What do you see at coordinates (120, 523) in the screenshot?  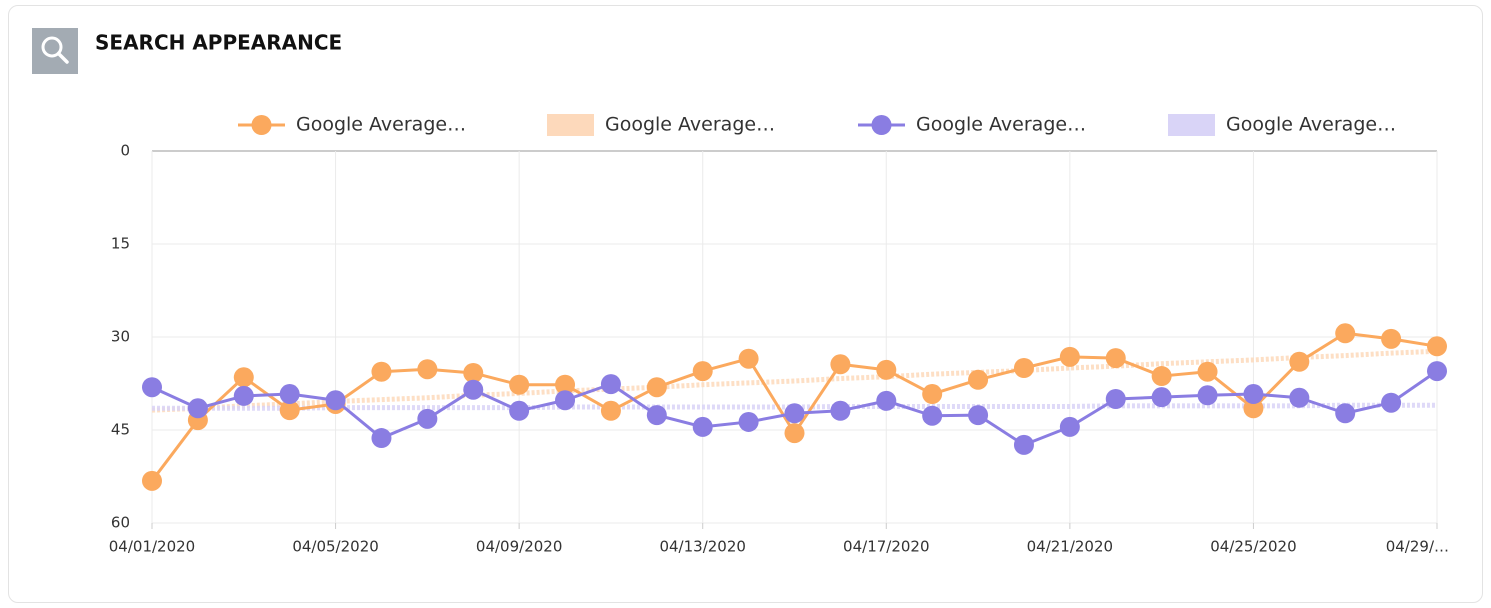 I see `y-tick-label: 60` at bounding box center [120, 523].